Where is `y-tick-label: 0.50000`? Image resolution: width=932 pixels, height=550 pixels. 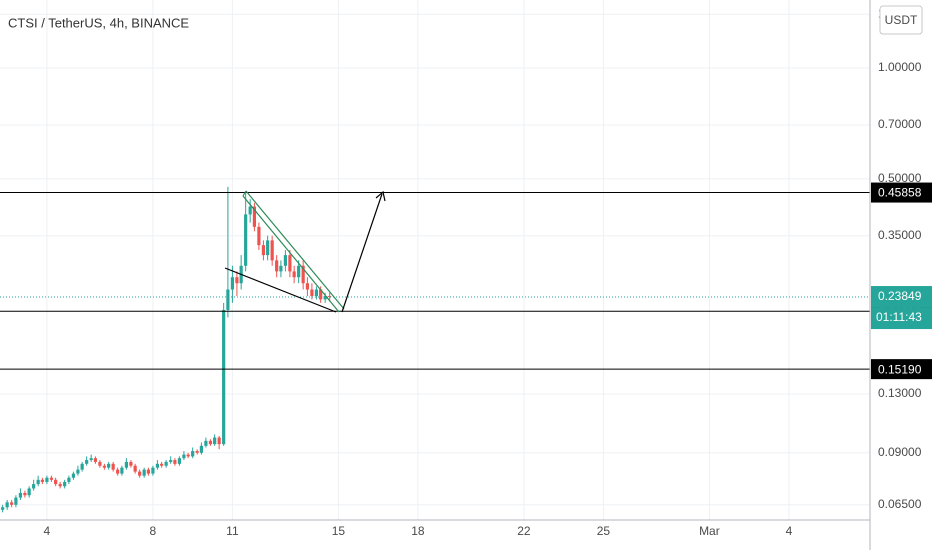 y-tick-label: 0.50000 is located at coordinates (900, 178).